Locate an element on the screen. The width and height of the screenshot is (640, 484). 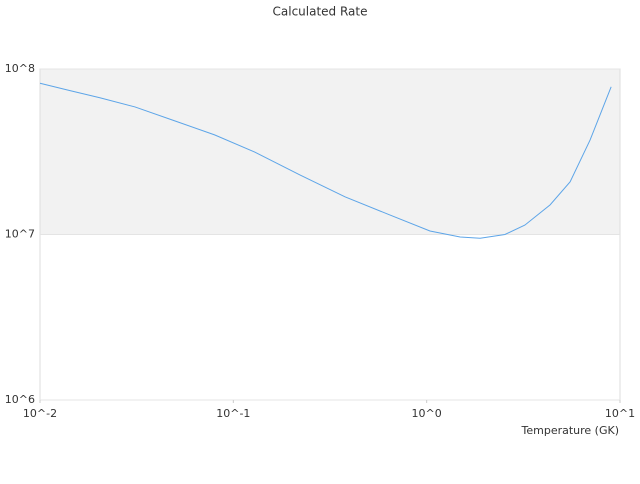
x-tick-label: 10^0 is located at coordinates (427, 413).